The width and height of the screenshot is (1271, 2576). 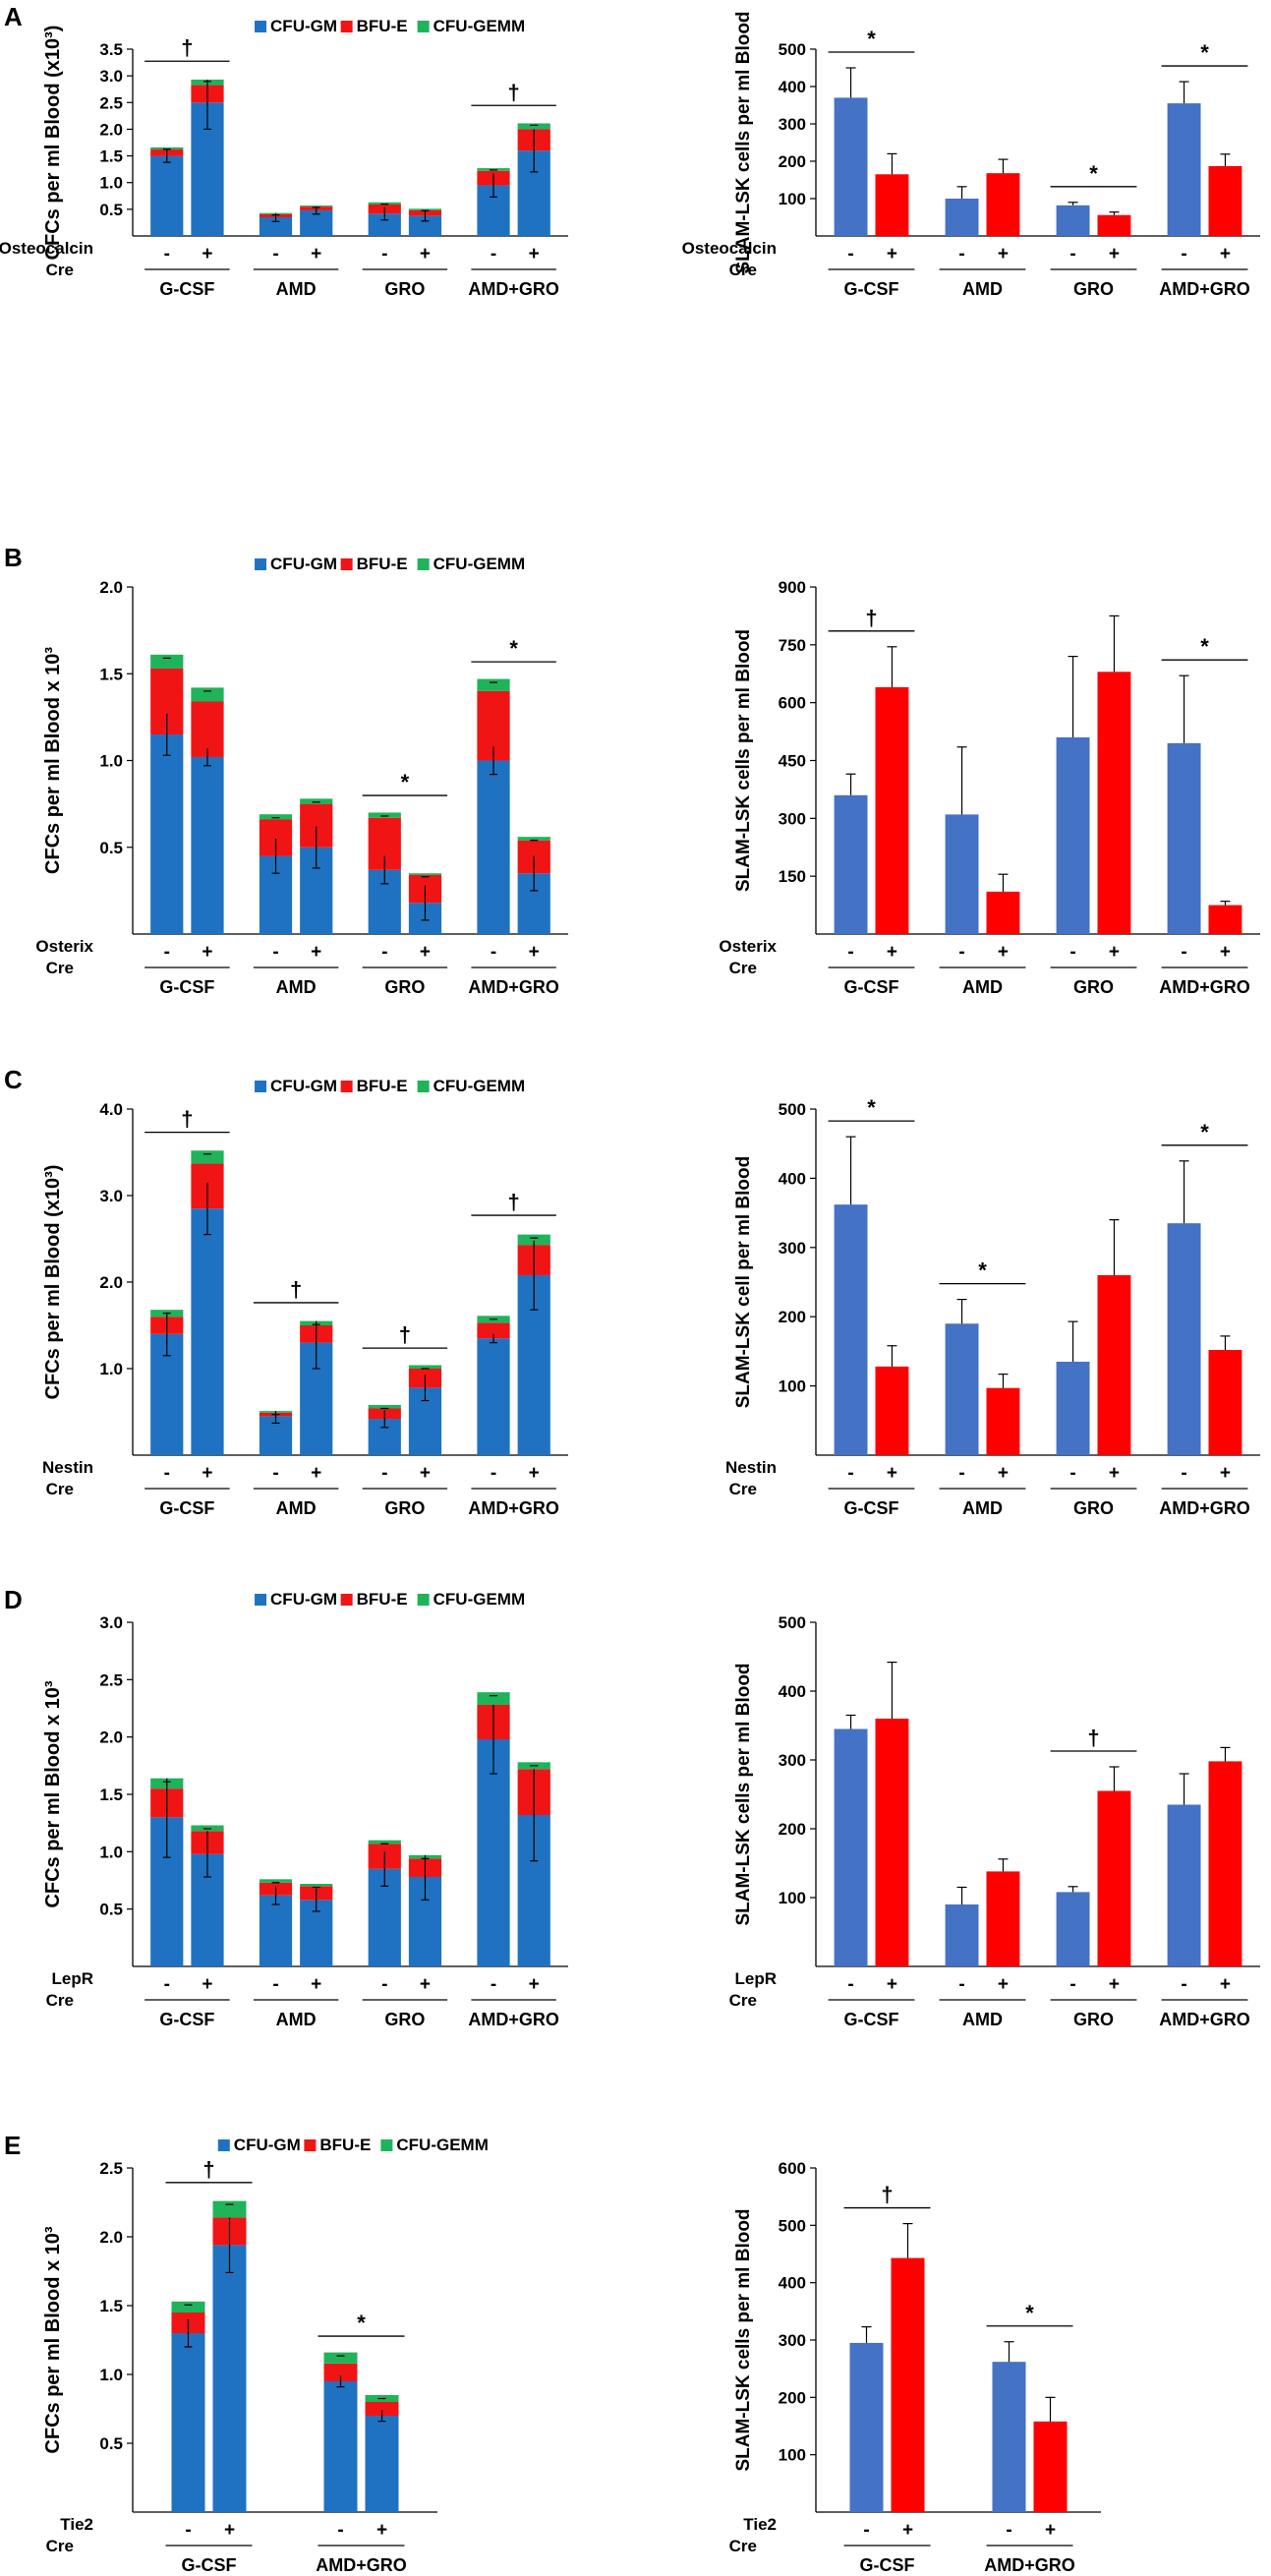 I want to click on y-tick-label: 3.0, so click(x=111, y=1196).